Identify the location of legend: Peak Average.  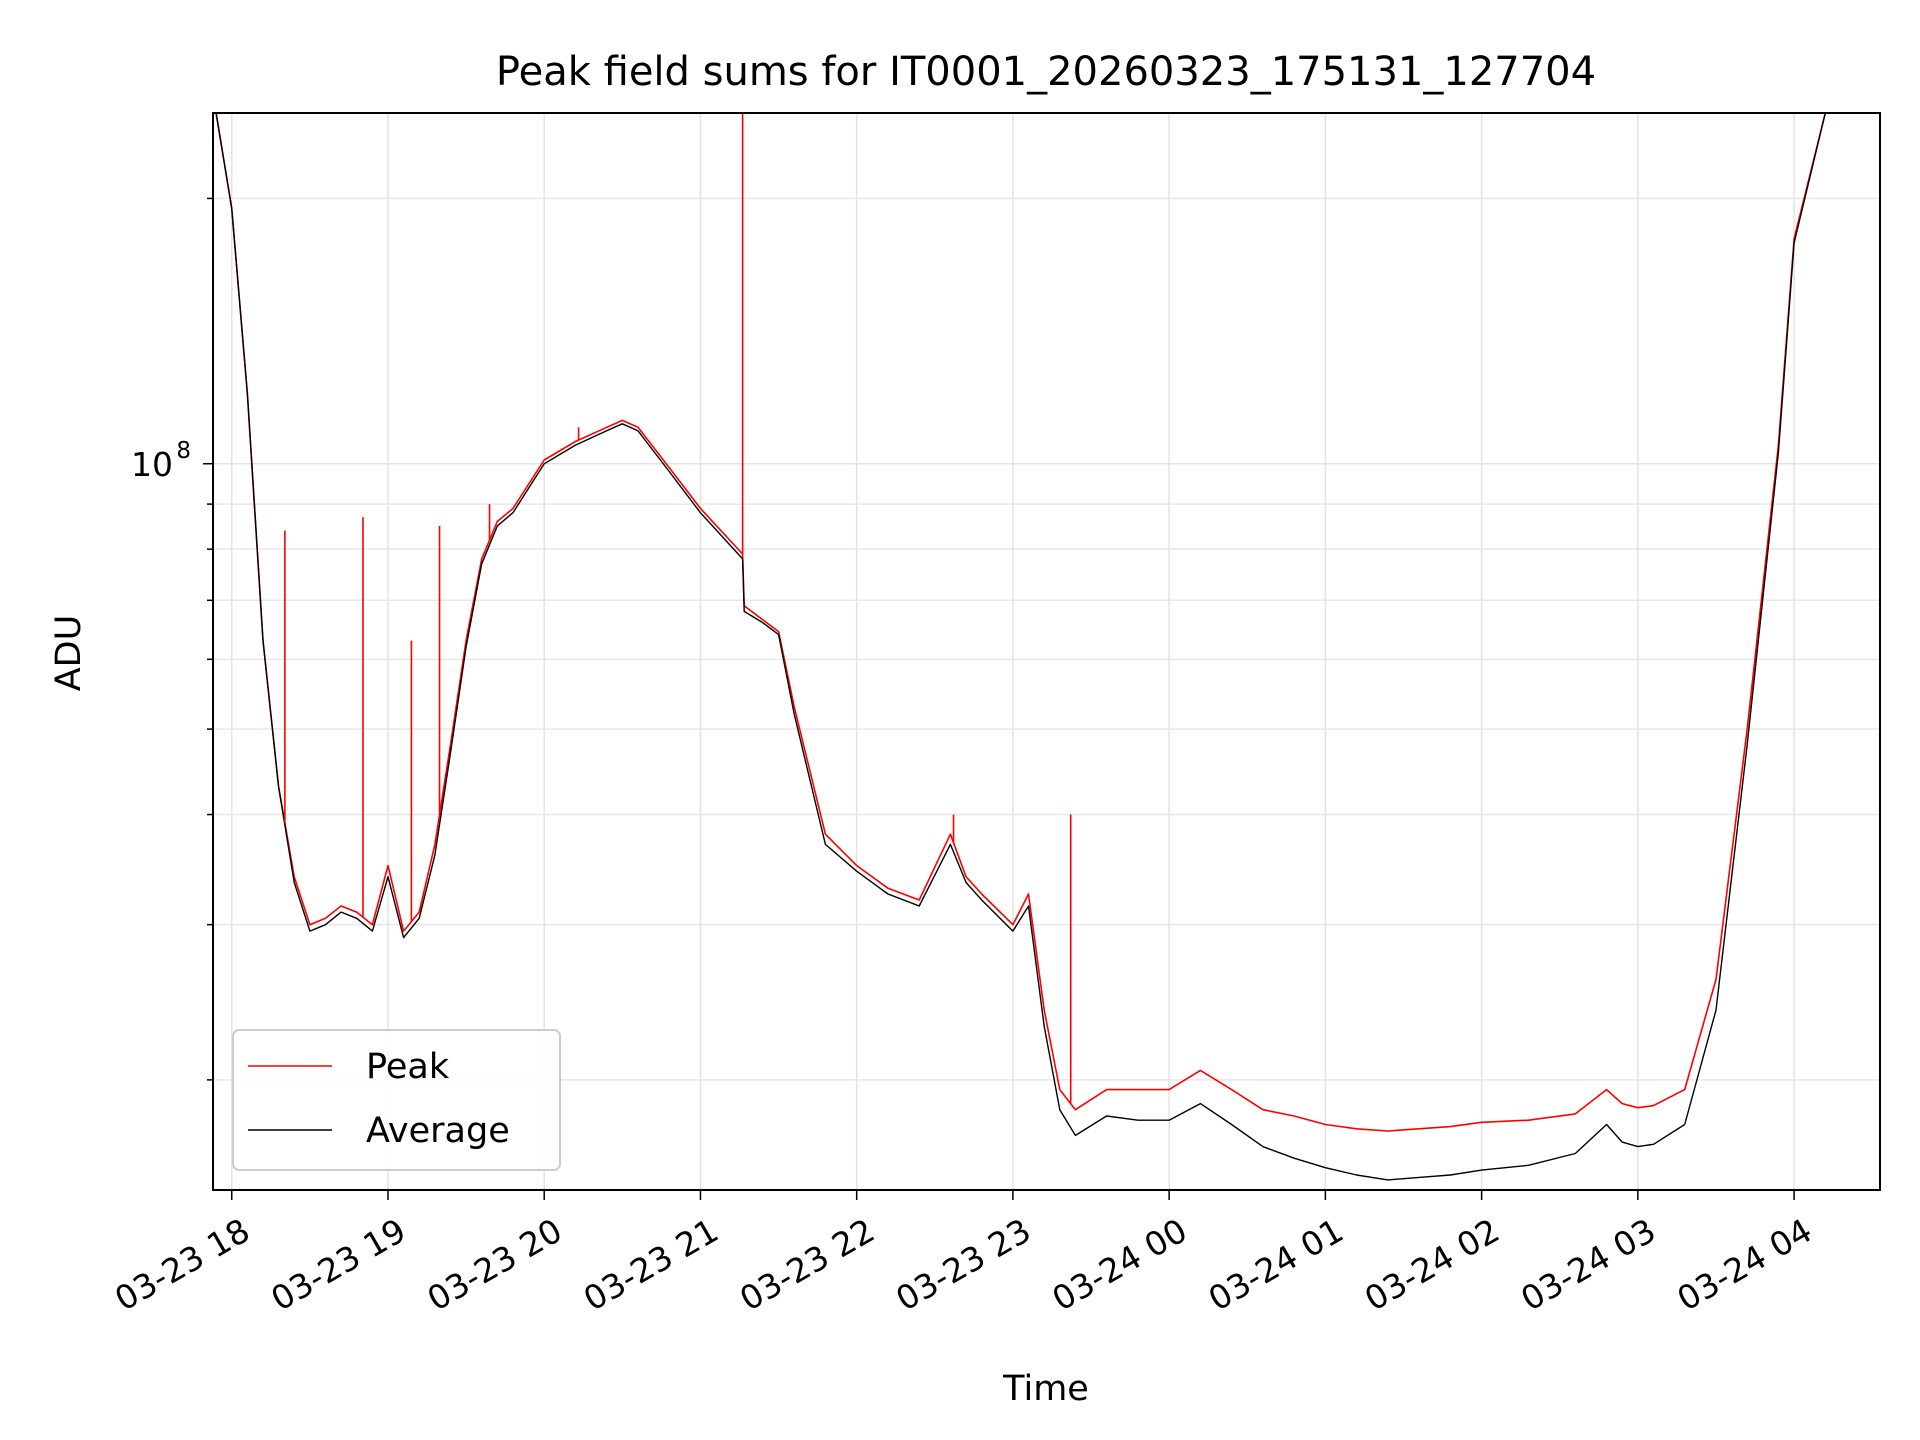
(396, 1100).